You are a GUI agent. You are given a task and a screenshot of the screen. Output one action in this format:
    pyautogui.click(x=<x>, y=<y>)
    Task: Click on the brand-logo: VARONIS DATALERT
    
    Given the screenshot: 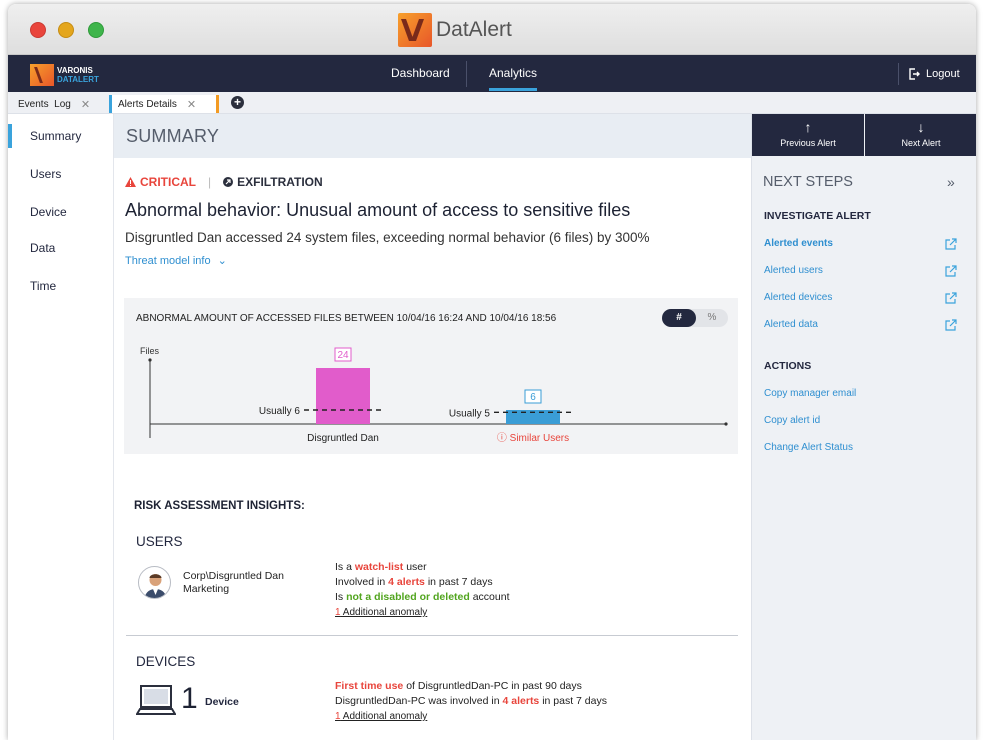 What is the action you would take?
    pyautogui.click(x=64, y=75)
    